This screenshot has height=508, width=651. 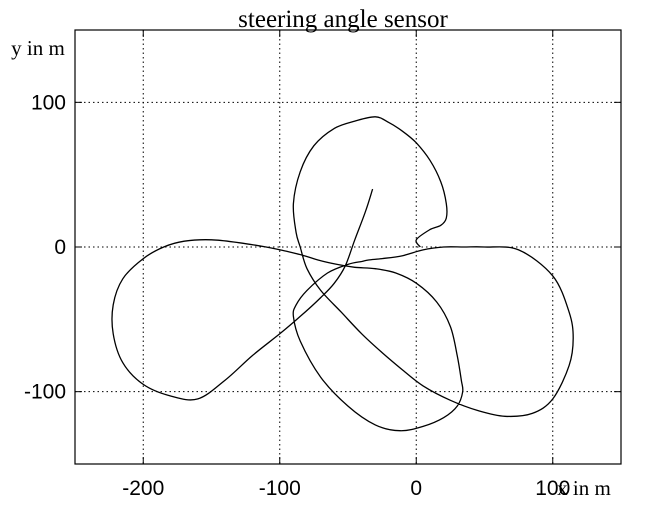 I want to click on x-tick-label: 0, so click(x=416, y=488).